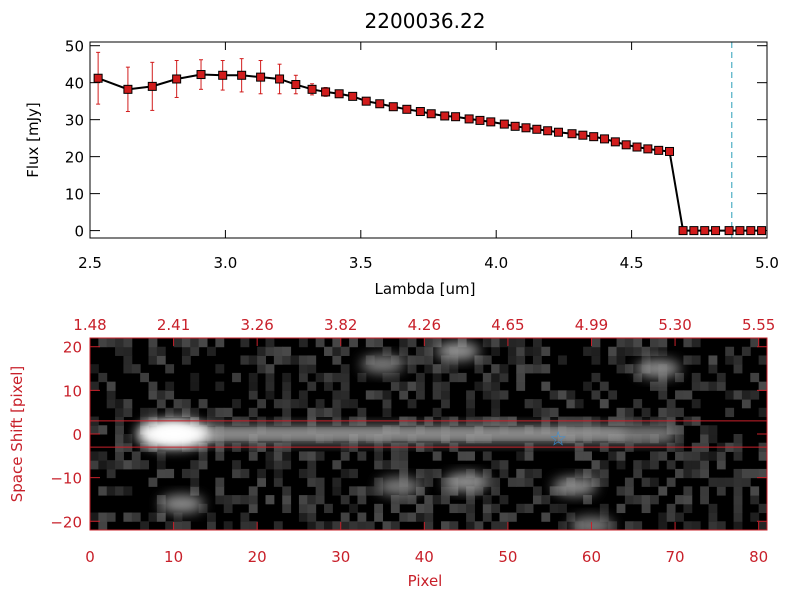 This screenshot has width=800, height=600. Describe the element at coordinates (758, 557) in the screenshot. I see `image-x-tick-label: 80` at that location.